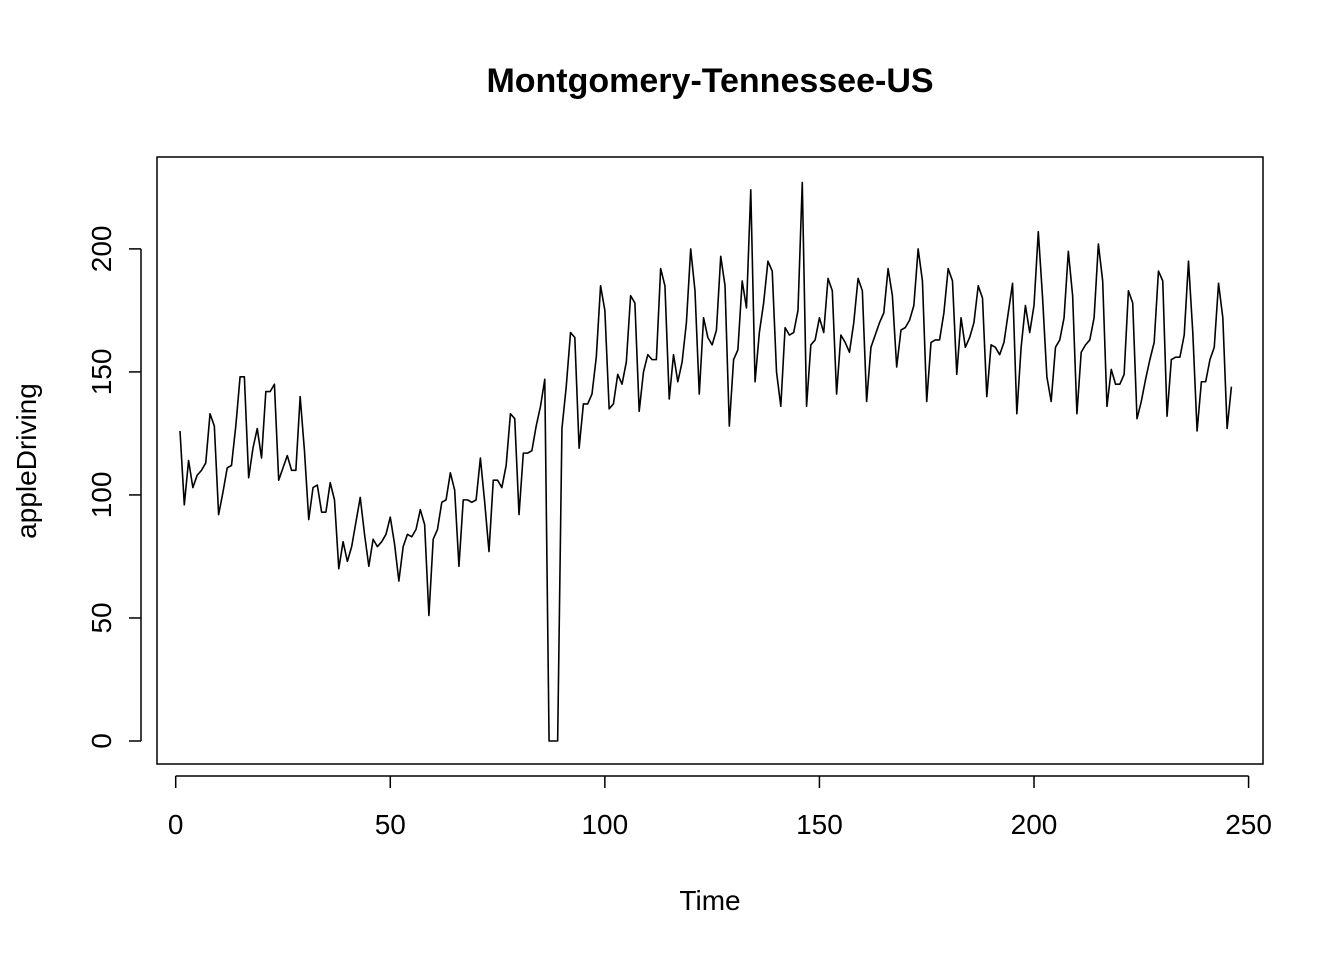 This screenshot has width=1344, height=960. Describe the element at coordinates (101, 249) in the screenshot. I see `y-tick-label: 200` at that location.